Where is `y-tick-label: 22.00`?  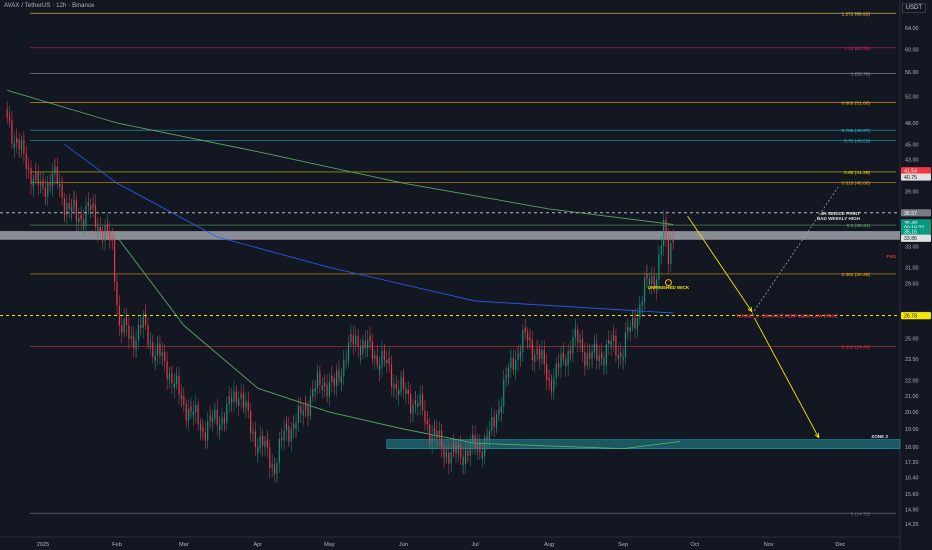 y-tick-label: 22.00 is located at coordinates (912, 382).